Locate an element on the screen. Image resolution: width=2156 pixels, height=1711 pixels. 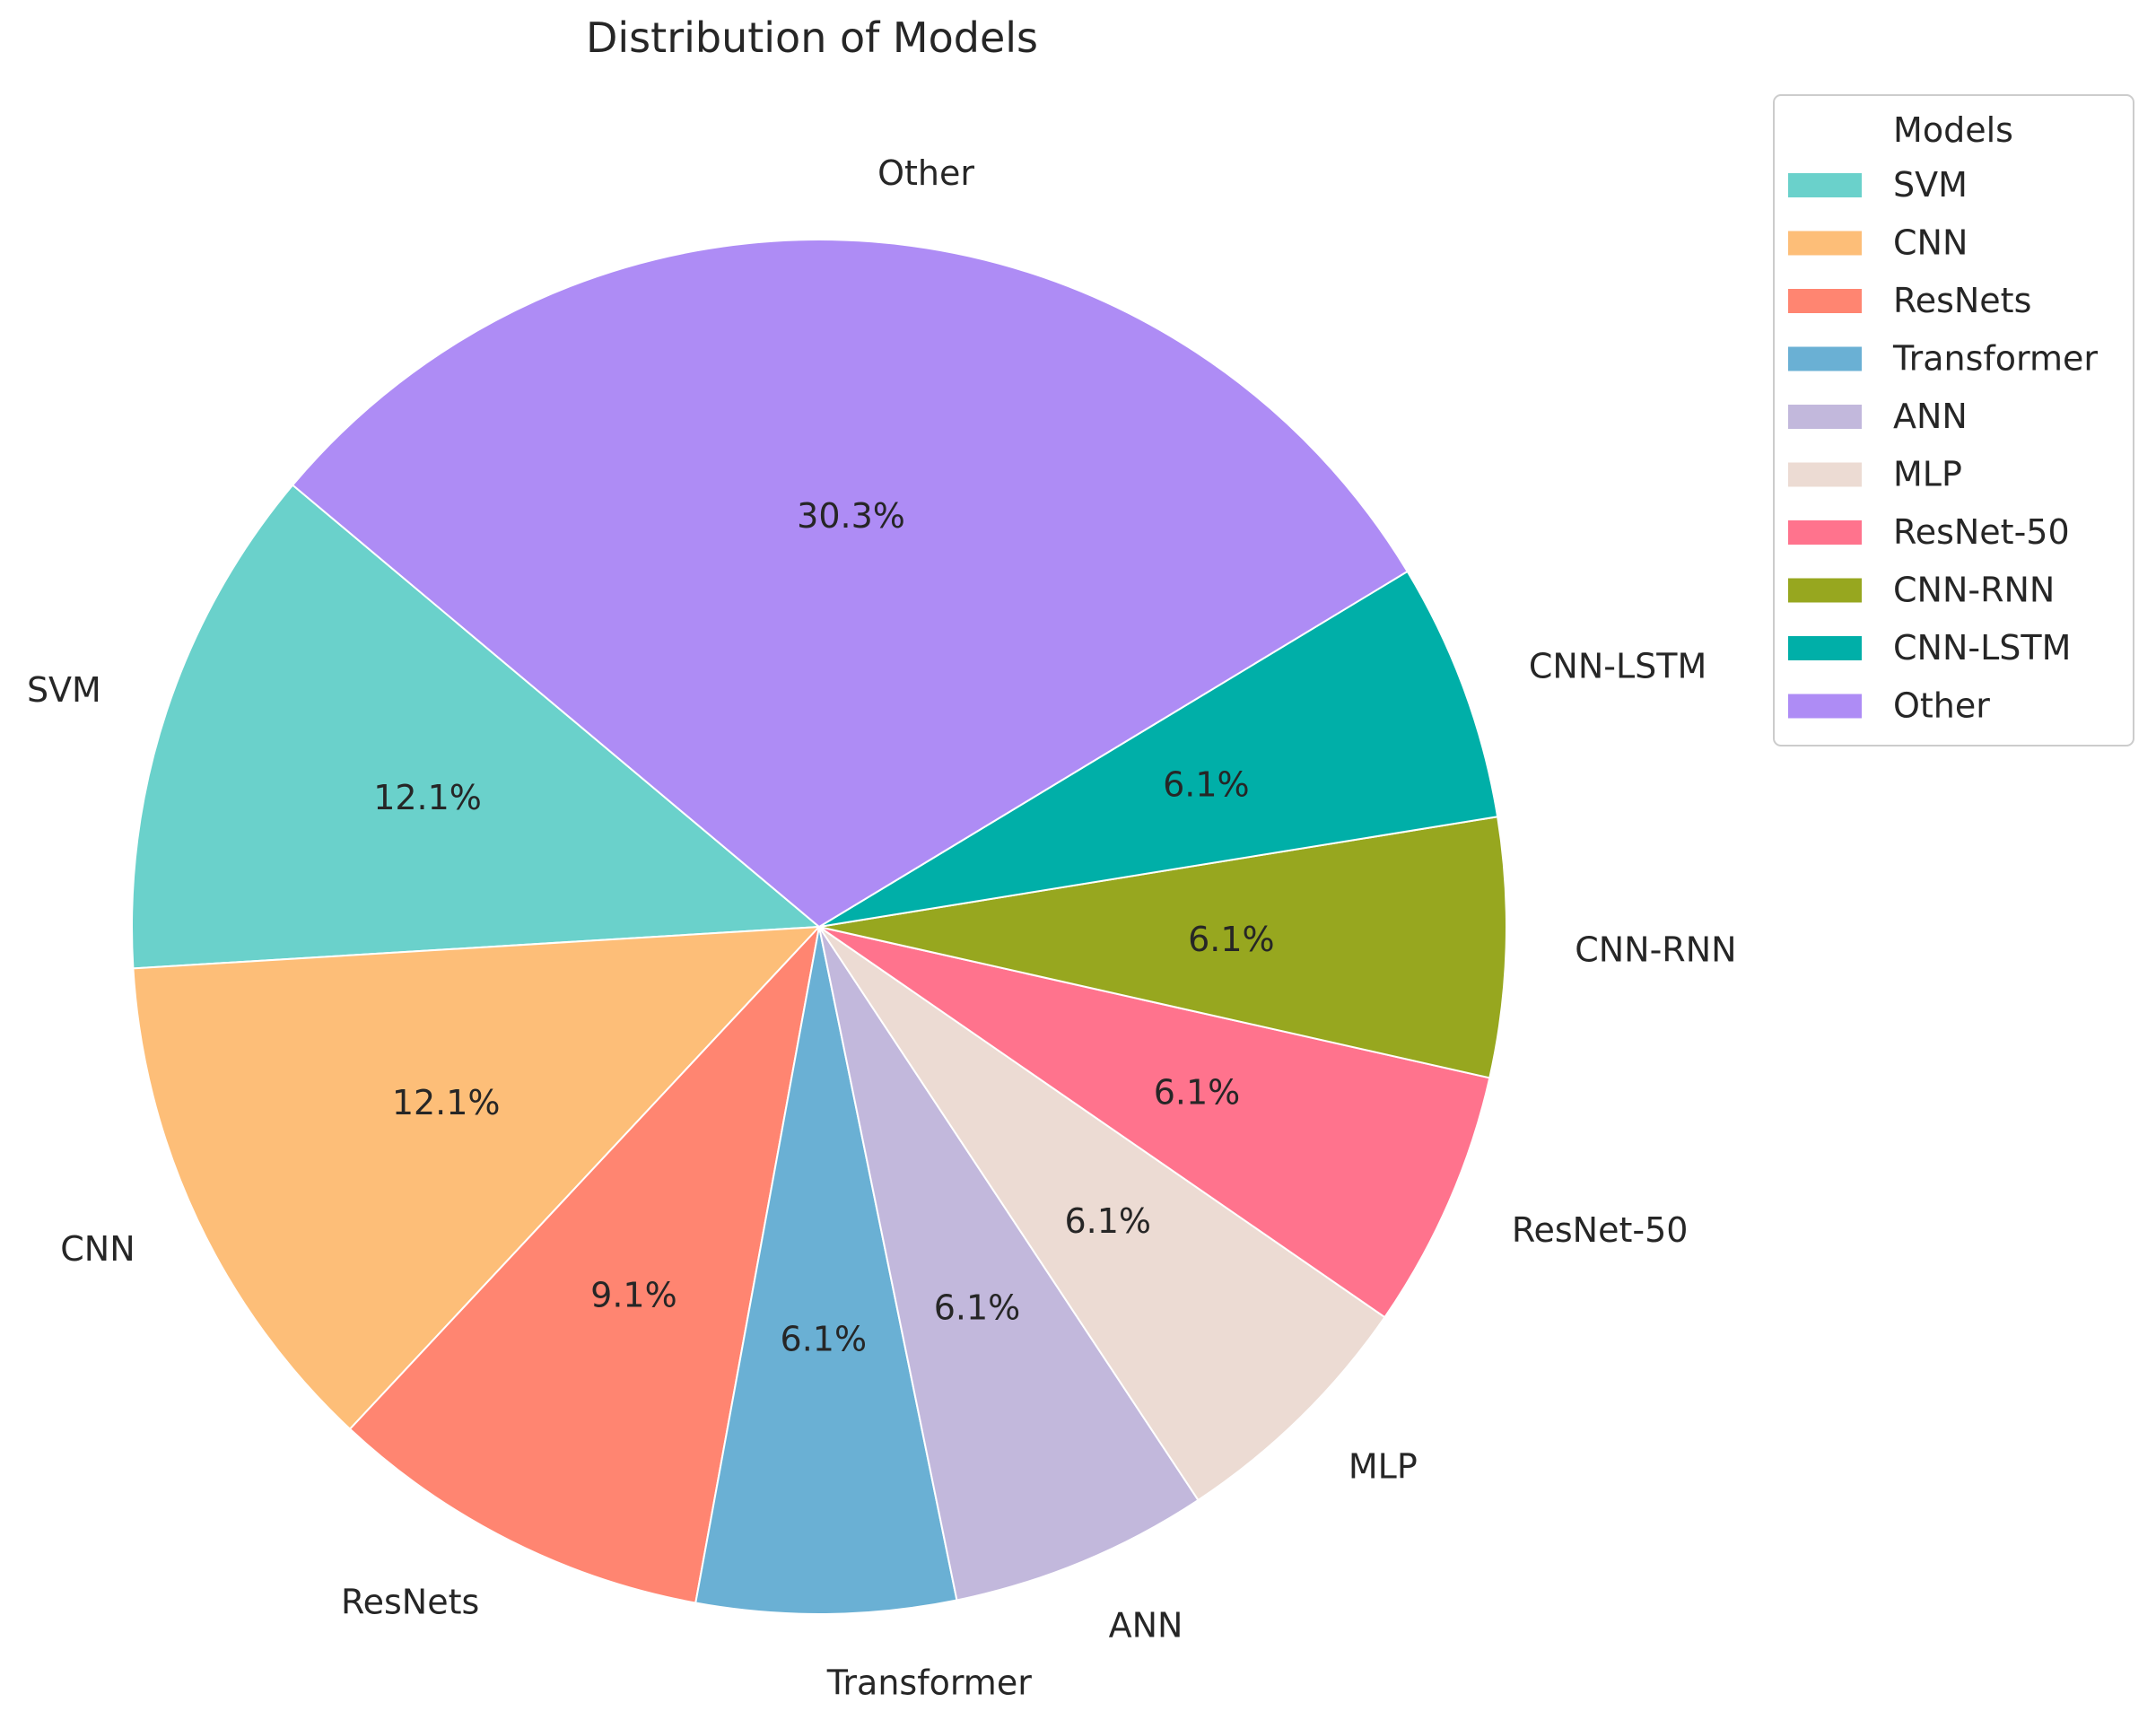
pie-slice-svm is located at coordinates (477, 727).